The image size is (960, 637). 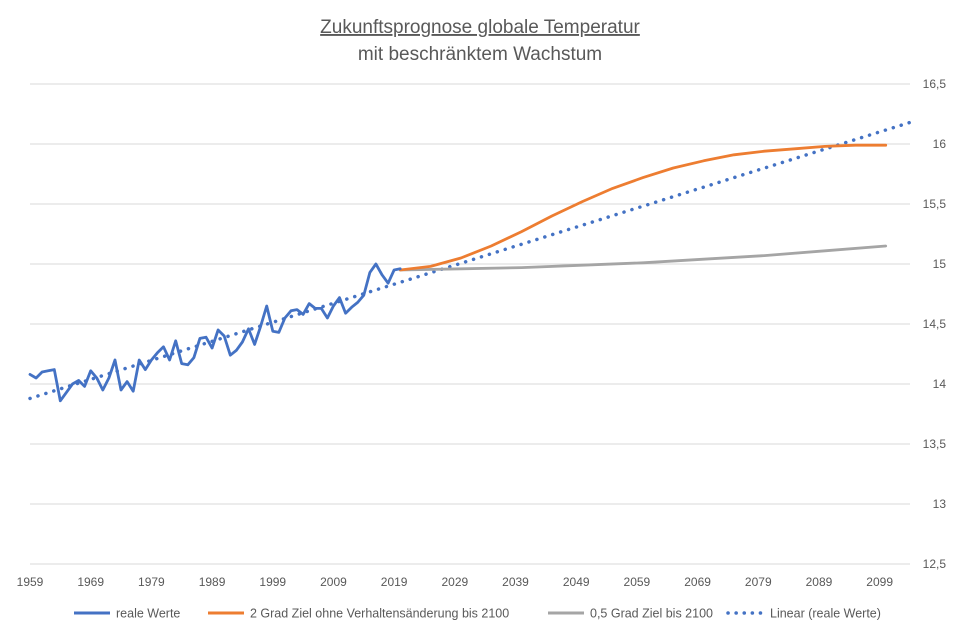 I want to click on x-tick-label: 1999, so click(x=272, y=582).